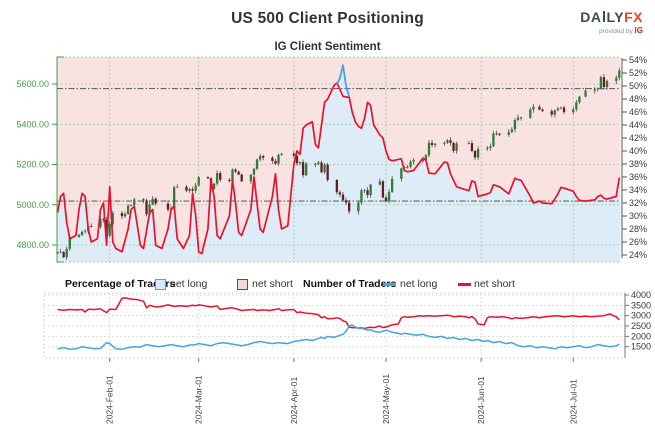  Describe the element at coordinates (611, 17) in the screenshot. I see `dailyfx-wordmark: DA LYFX` at that location.